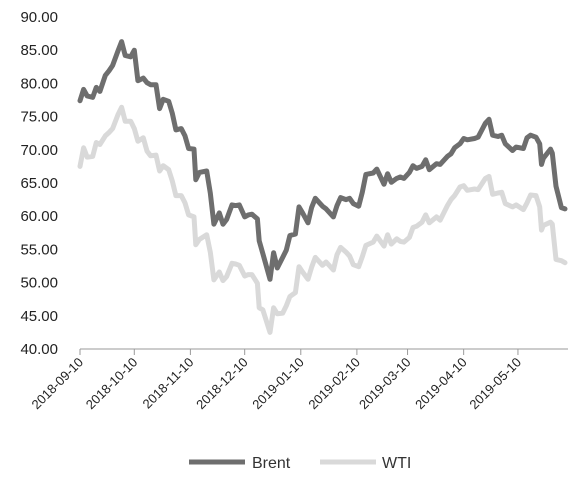  What do you see at coordinates (39, 216) in the screenshot?
I see `y-tick-label: 60.00` at bounding box center [39, 216].